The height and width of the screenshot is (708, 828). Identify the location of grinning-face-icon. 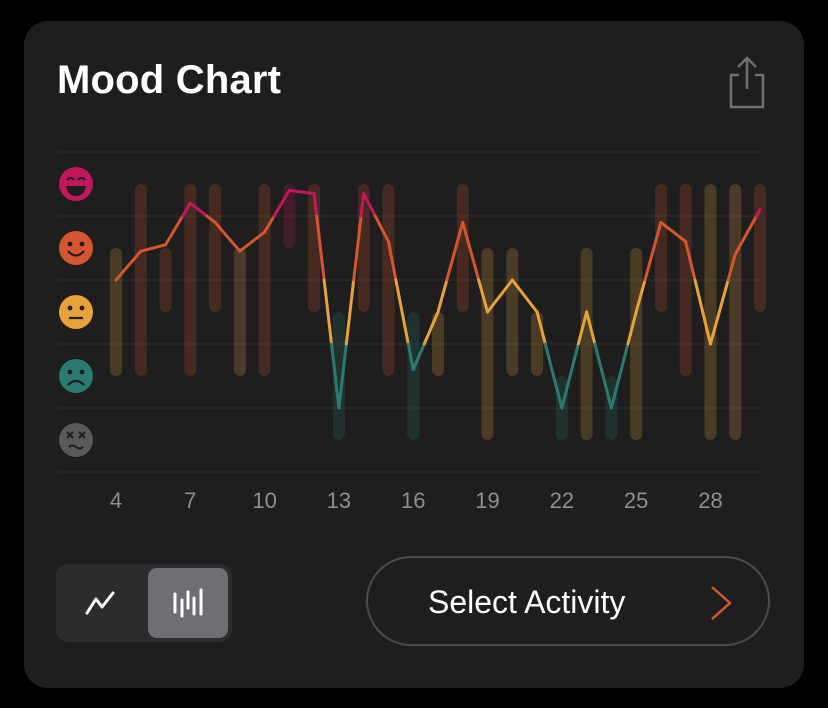
(76, 184).